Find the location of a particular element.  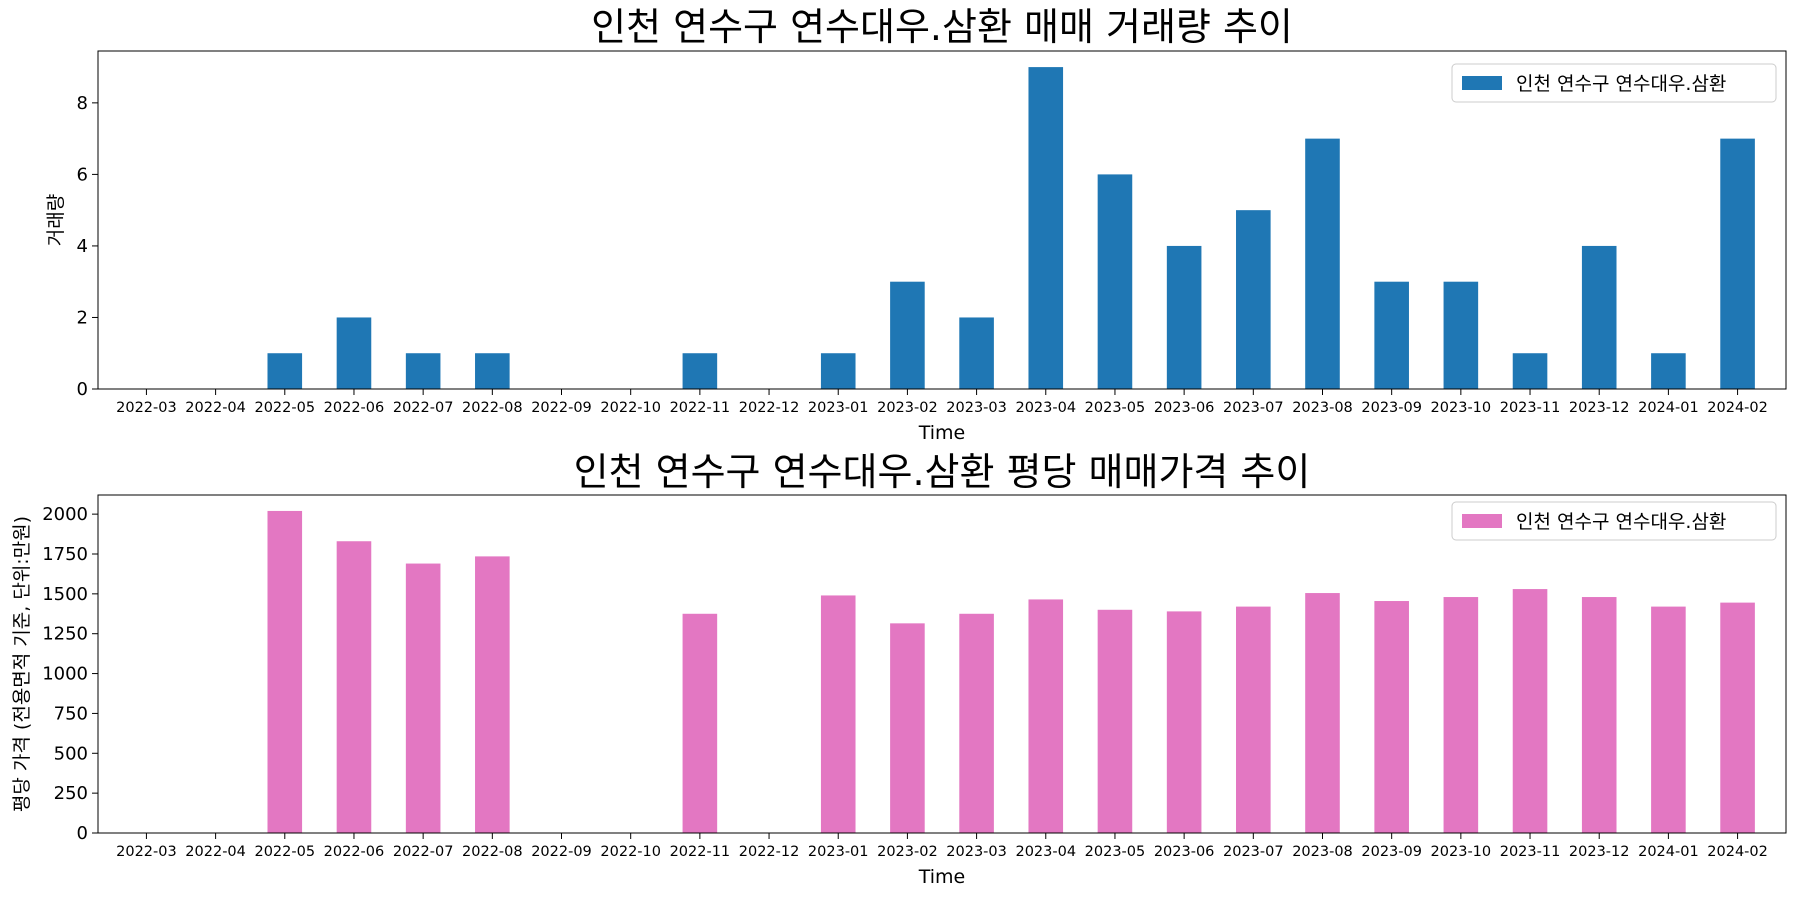

y-tick-label: 750 is located at coordinates (71, 713).